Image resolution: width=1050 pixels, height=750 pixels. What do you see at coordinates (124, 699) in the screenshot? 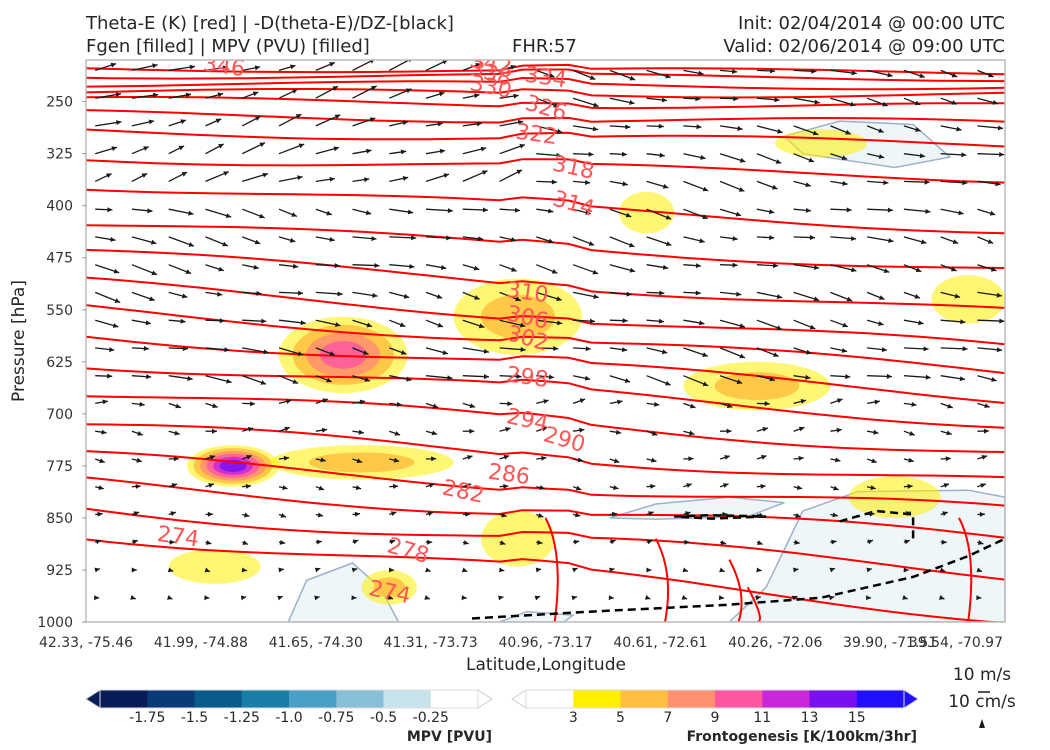
I see `mpv-colorbar-cell` at bounding box center [124, 699].